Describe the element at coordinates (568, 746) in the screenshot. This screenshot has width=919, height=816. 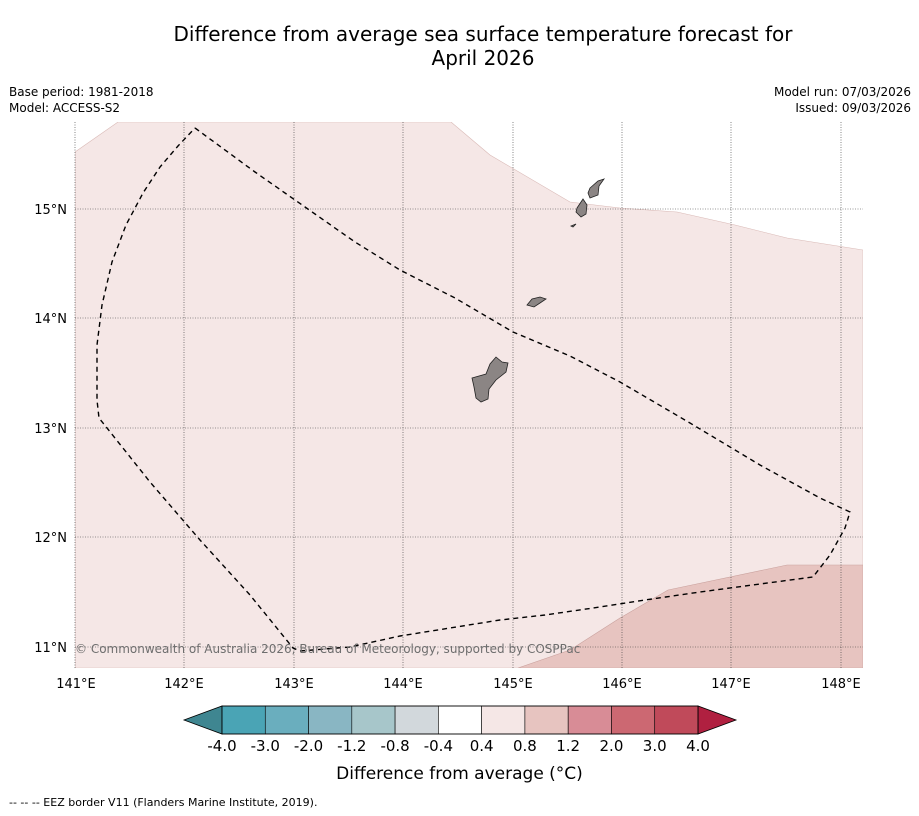
I see `colorbar-tick-label: 1.2` at that location.